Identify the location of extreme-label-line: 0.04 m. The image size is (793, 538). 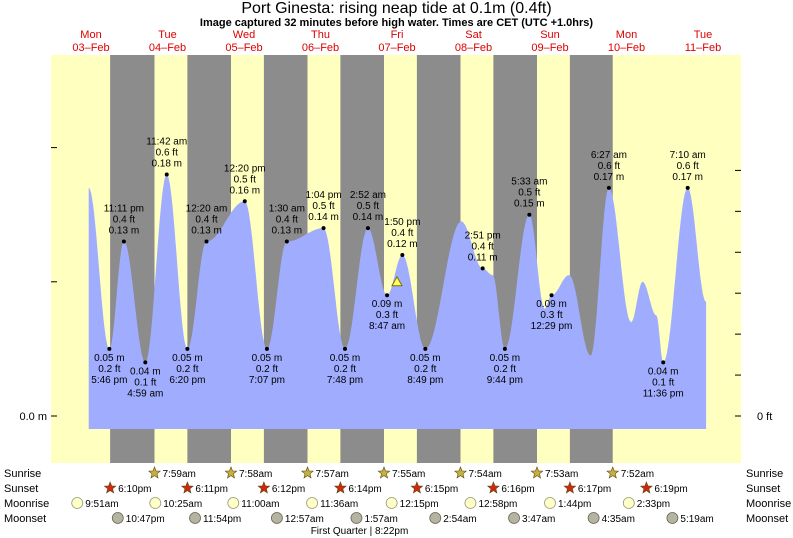
(145, 371).